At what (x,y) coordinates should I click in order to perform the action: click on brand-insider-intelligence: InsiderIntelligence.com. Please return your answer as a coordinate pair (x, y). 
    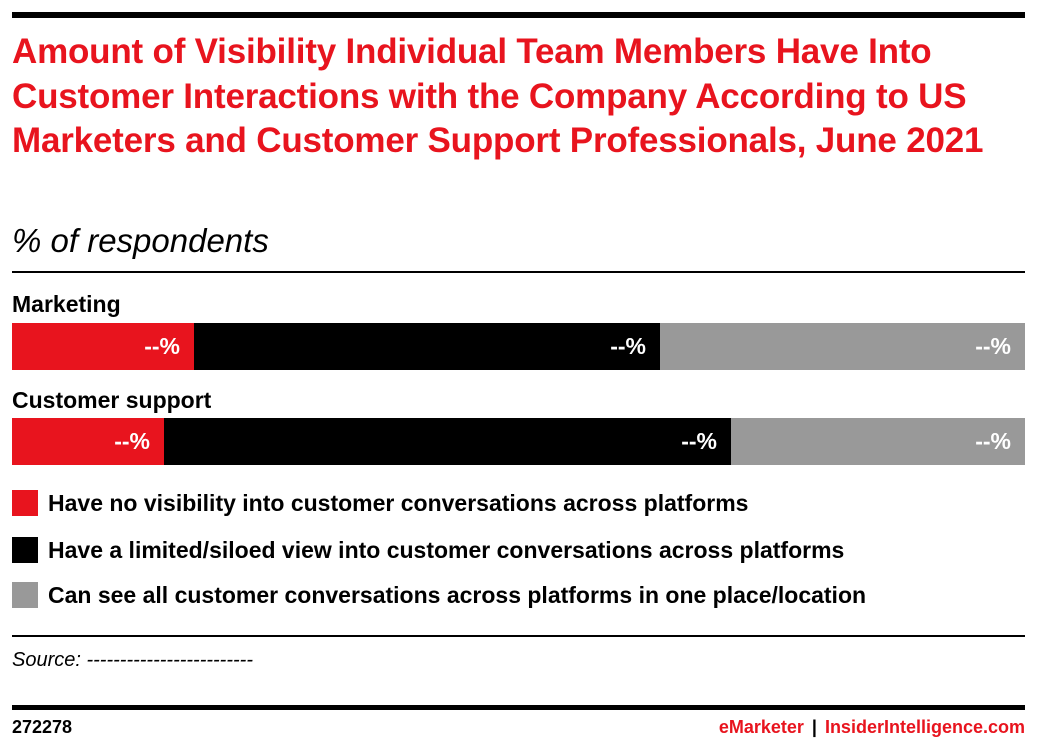
    Looking at the image, I should click on (924, 727).